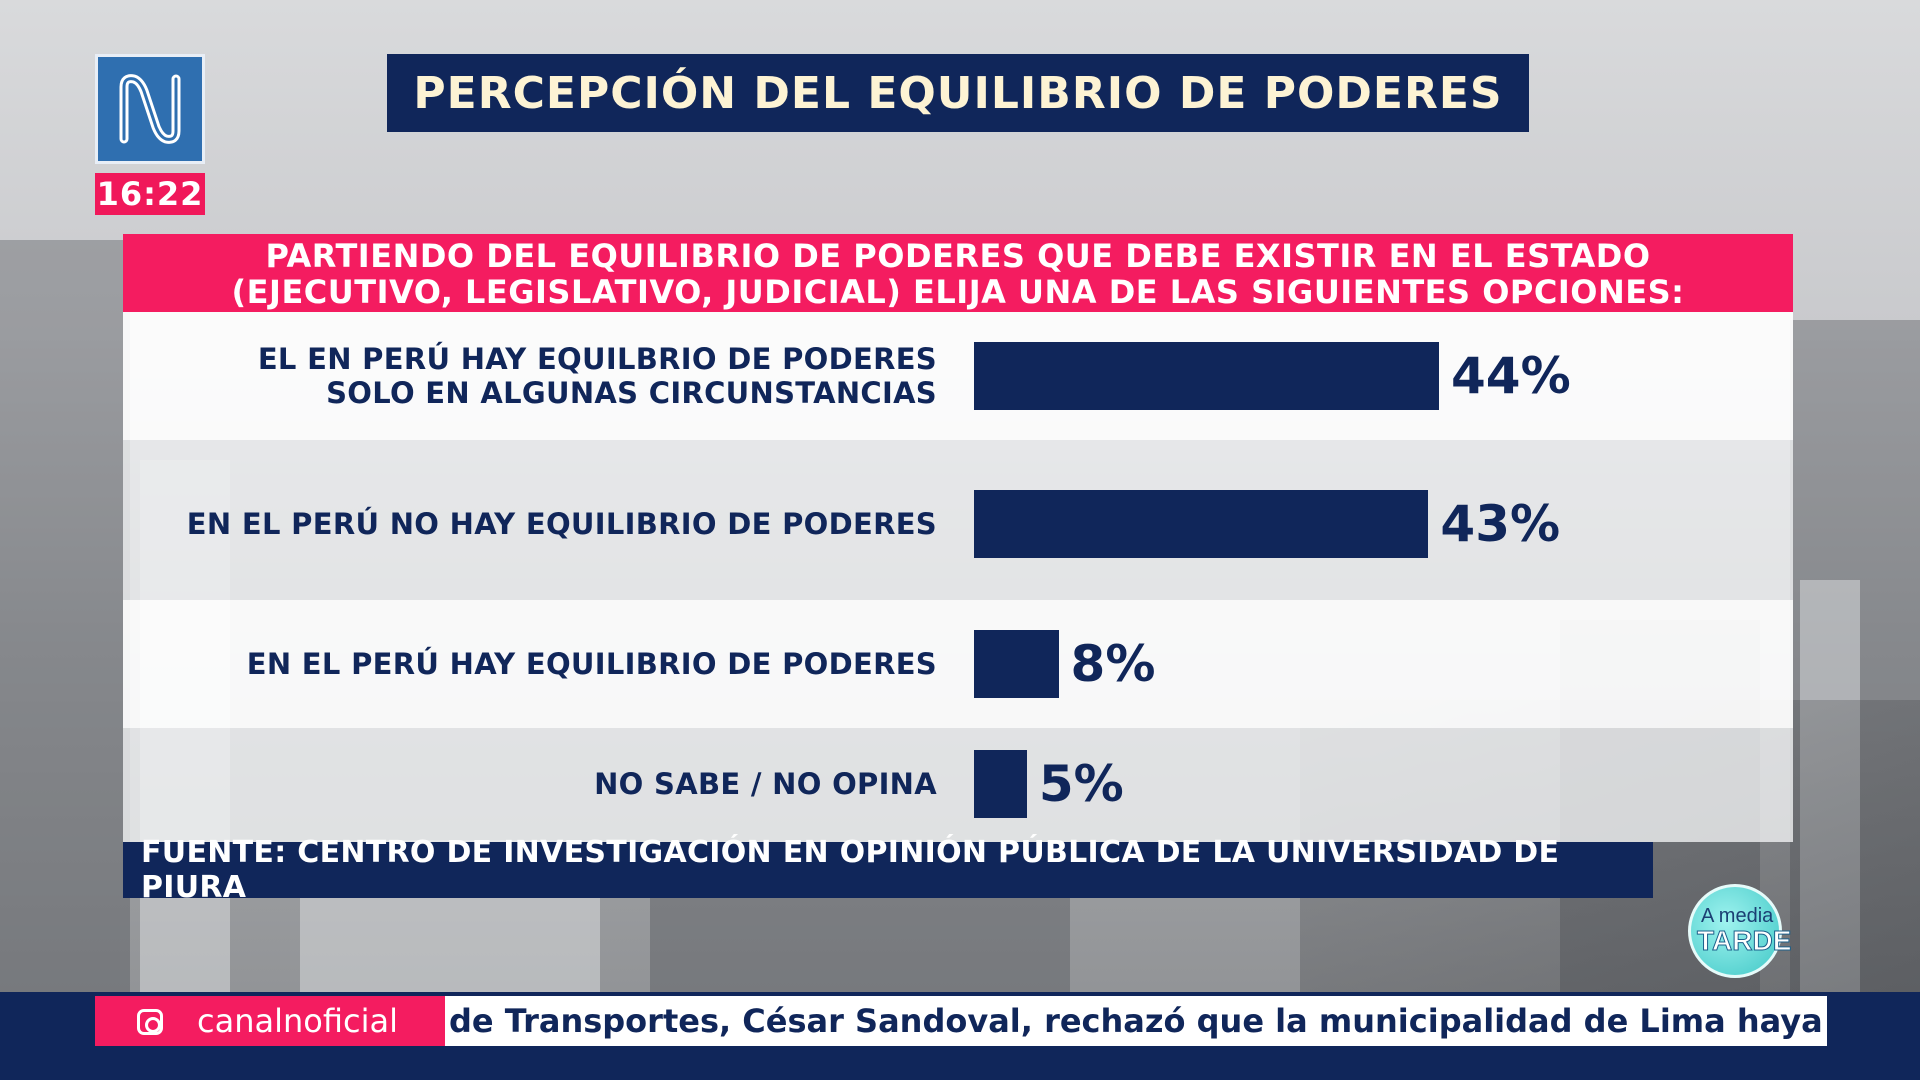 The image size is (1920, 1080). I want to click on social-badge: canalnoficial, so click(270, 1021).